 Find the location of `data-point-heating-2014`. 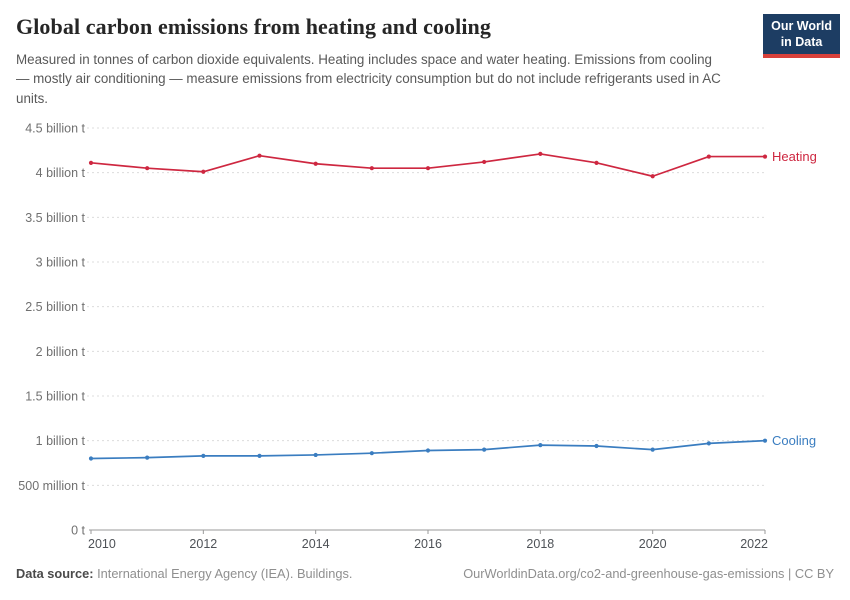

data-point-heating-2014 is located at coordinates (315, 163).